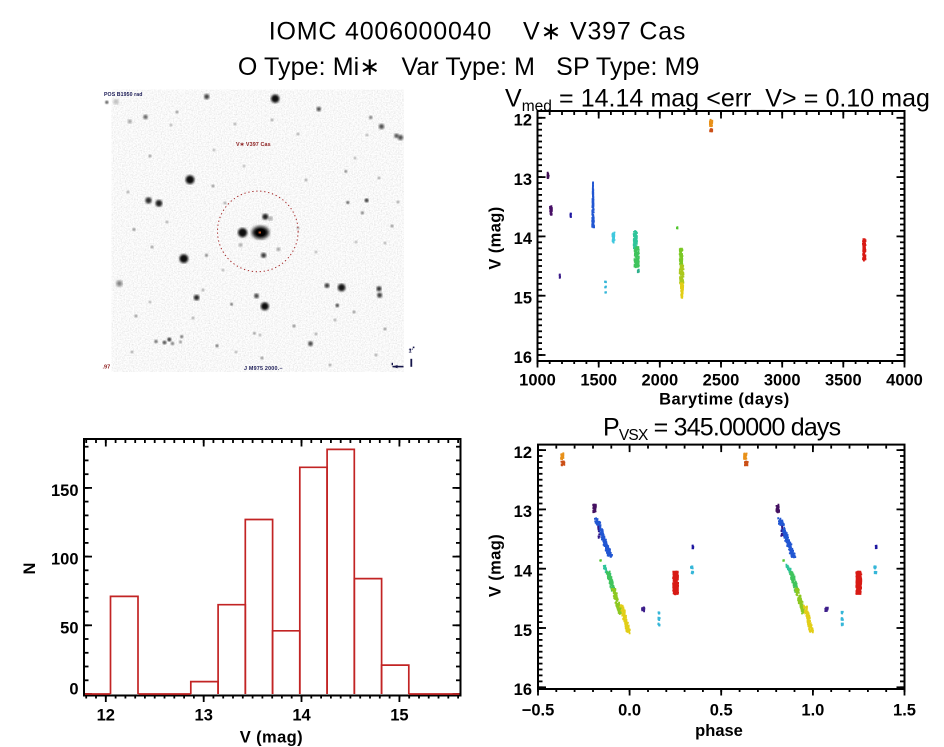 This screenshot has height=747, width=944. Describe the element at coordinates (65, 560) in the screenshot. I see `svg-text: 100` at that location.